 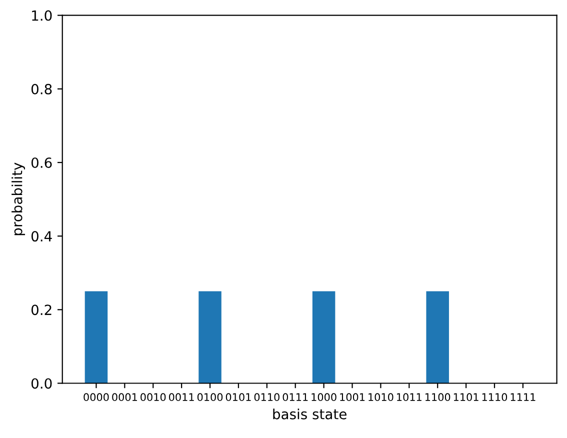 I want to click on y-tick-label: 0.4, so click(x=41, y=236).